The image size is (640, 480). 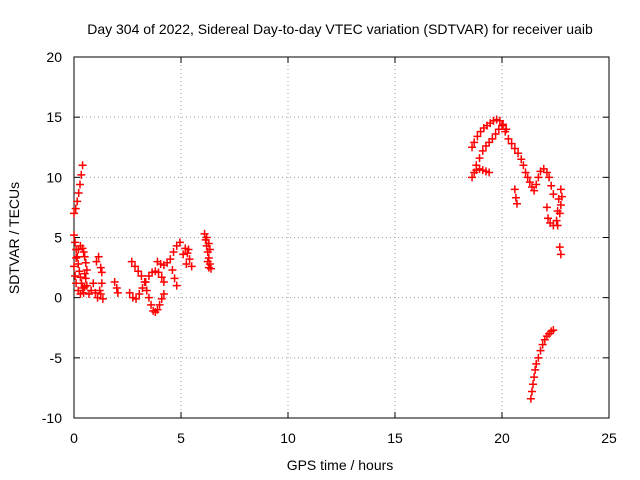 What do you see at coordinates (88, 267) in the screenshot?
I see `series-early-cluster` at bounding box center [88, 267].